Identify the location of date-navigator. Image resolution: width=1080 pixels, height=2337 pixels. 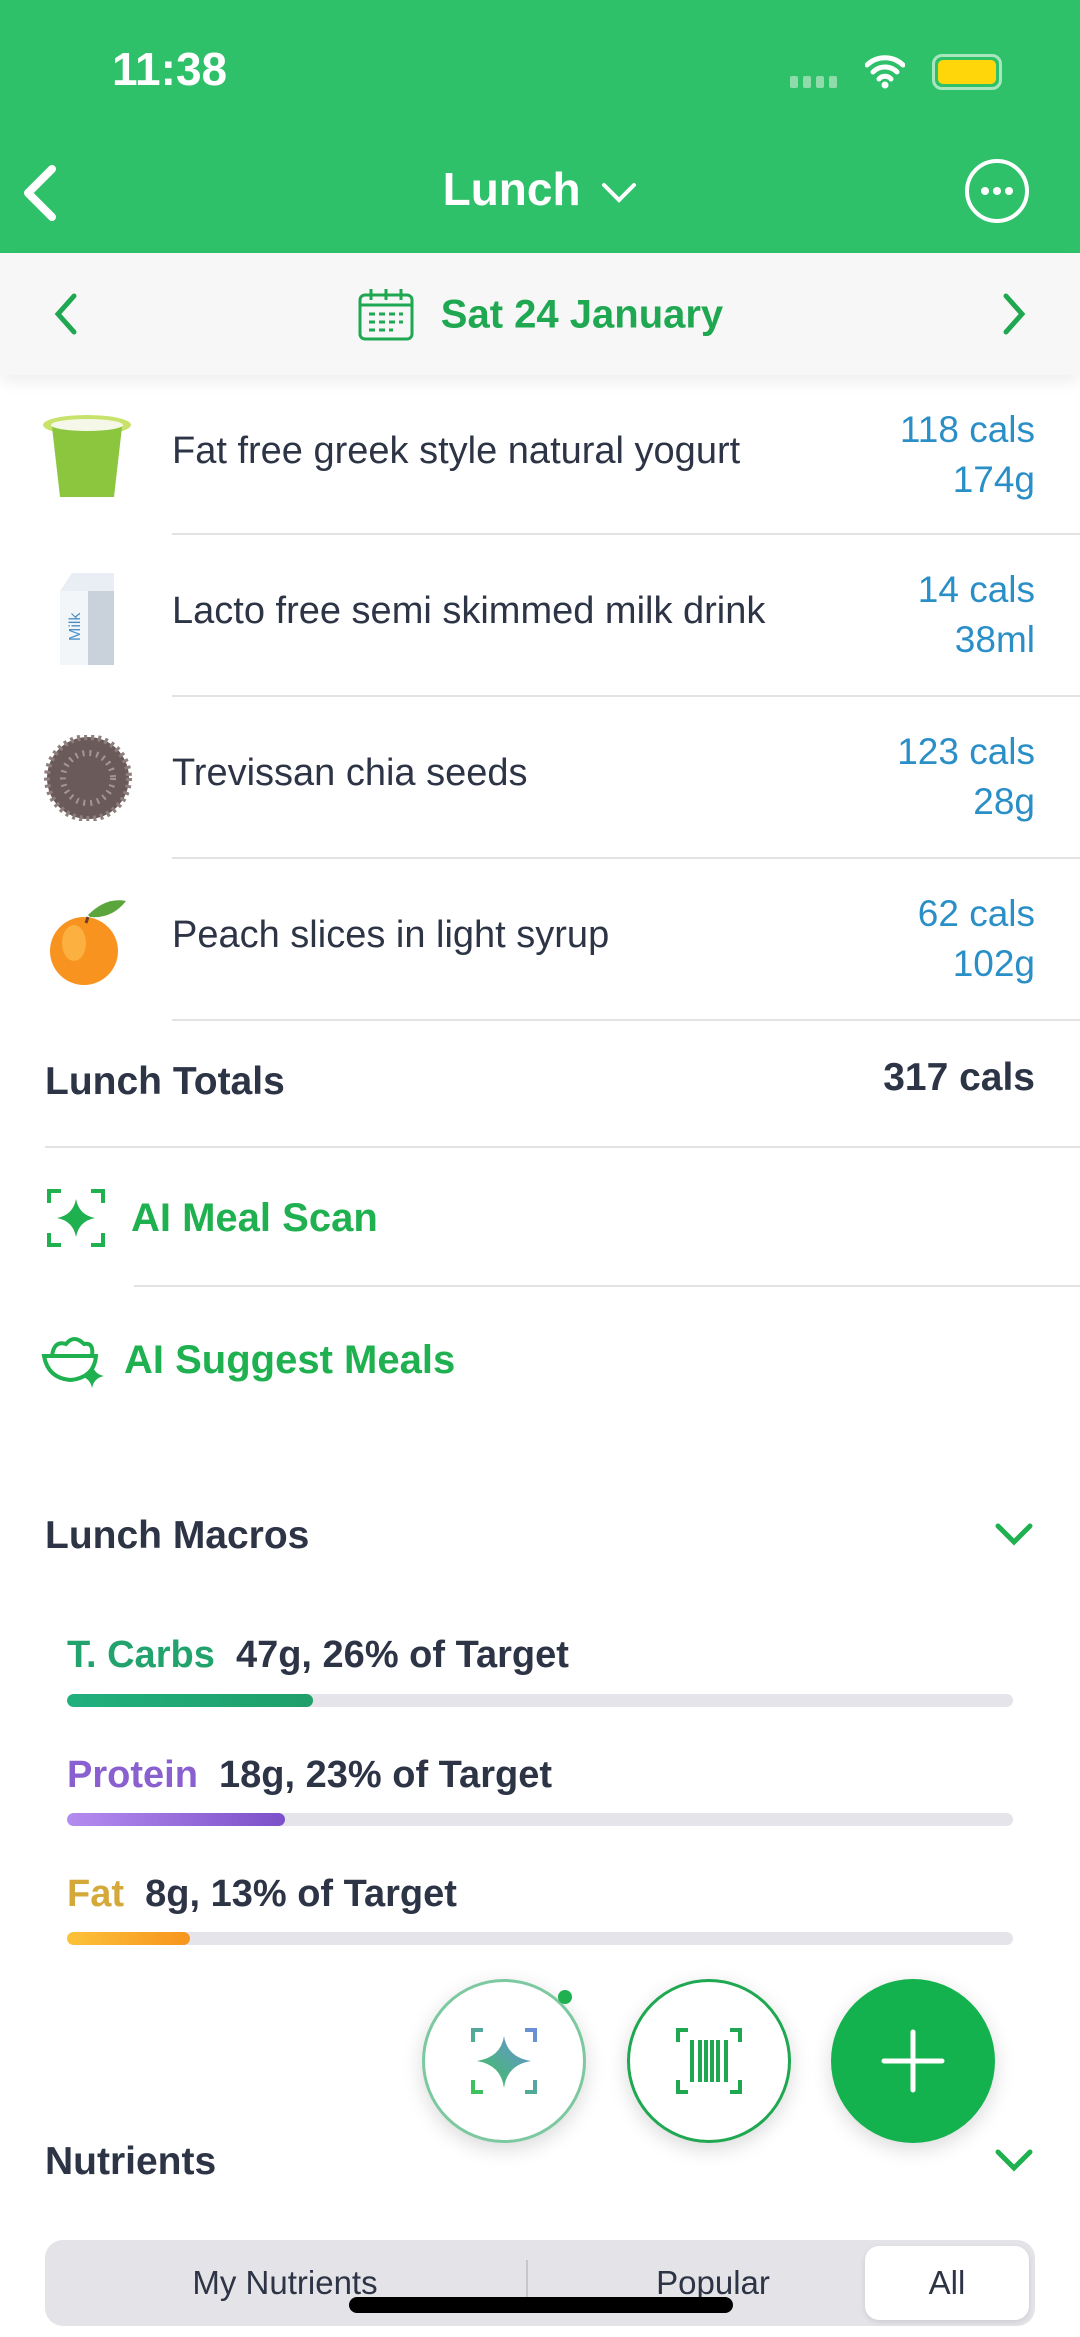
(540, 314).